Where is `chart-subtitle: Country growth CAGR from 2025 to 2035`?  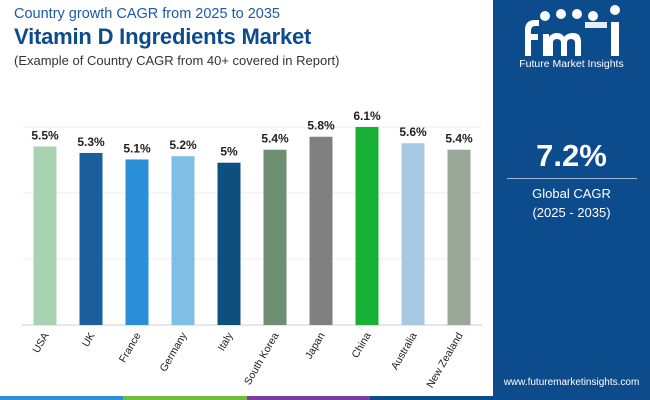
chart-subtitle: Country growth CAGR from 2025 to 2035 is located at coordinates (147, 14).